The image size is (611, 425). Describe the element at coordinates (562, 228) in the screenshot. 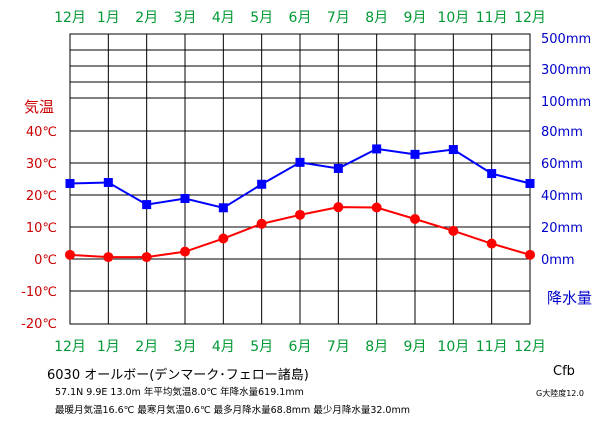

I see `precipitation-tick-label: 20mm` at that location.